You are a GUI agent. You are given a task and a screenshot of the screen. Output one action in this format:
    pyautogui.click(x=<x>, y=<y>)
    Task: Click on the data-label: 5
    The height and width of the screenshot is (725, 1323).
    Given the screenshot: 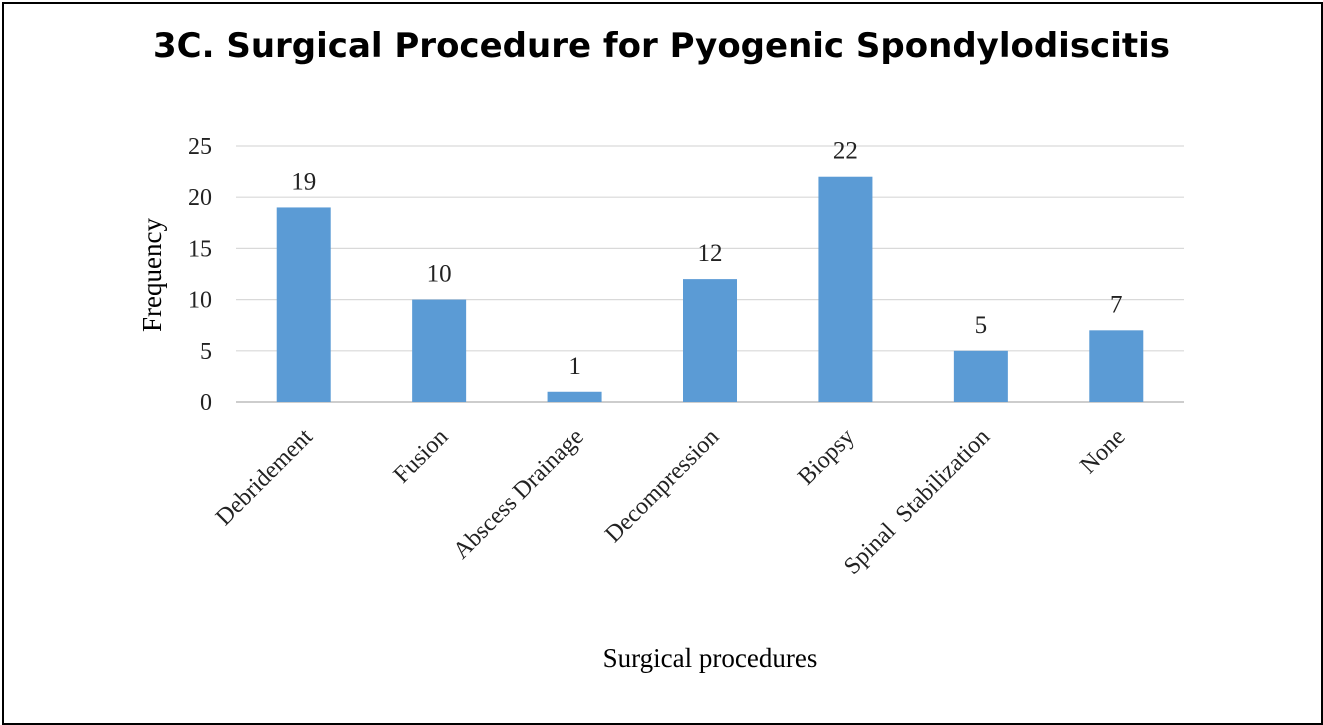 What is the action you would take?
    pyautogui.click(x=981, y=325)
    